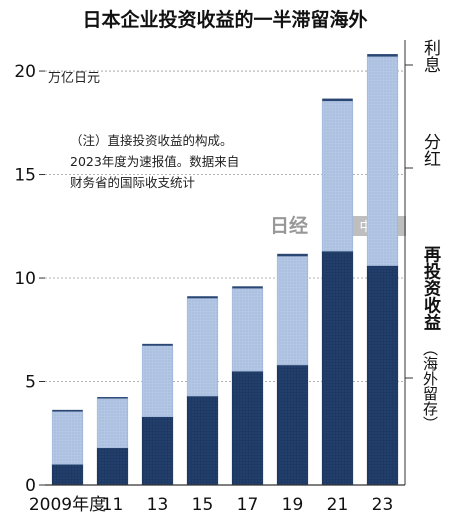  I want to click on watermark-logo-mark: 日经, so click(289, 225).